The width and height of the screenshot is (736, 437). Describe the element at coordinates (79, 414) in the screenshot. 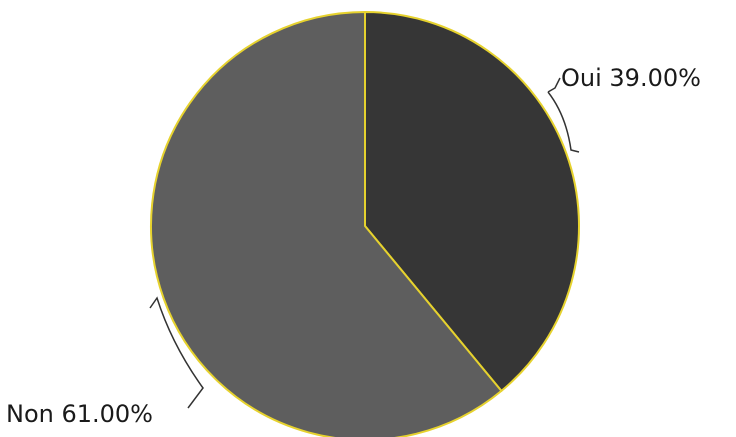

I see `slice-label-non: Non 61.00%` at that location.